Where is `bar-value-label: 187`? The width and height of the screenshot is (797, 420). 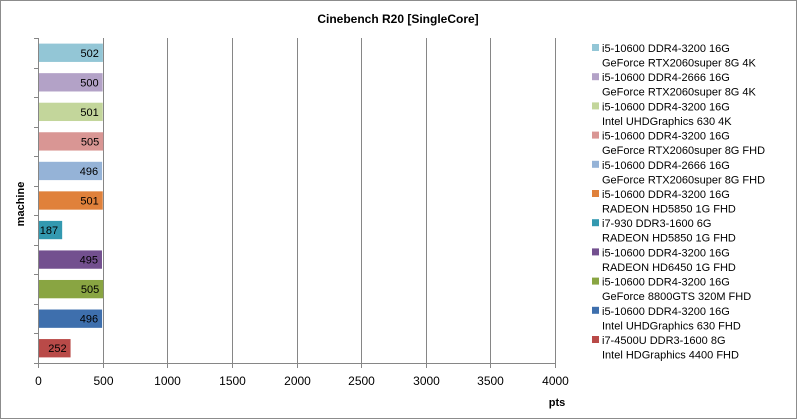 bar-value-label: 187 is located at coordinates (49, 231).